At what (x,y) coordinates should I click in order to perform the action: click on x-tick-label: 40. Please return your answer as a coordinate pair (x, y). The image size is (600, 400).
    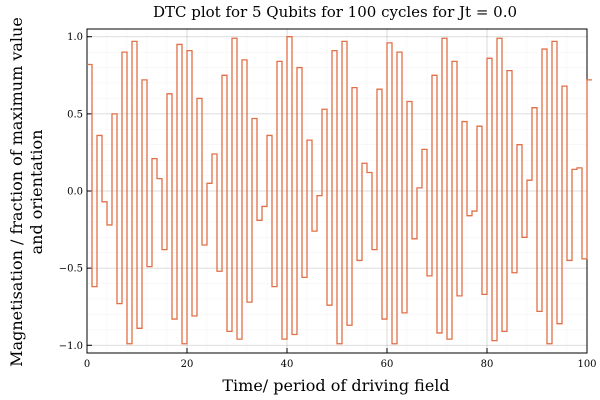
    Looking at the image, I should click on (287, 364).